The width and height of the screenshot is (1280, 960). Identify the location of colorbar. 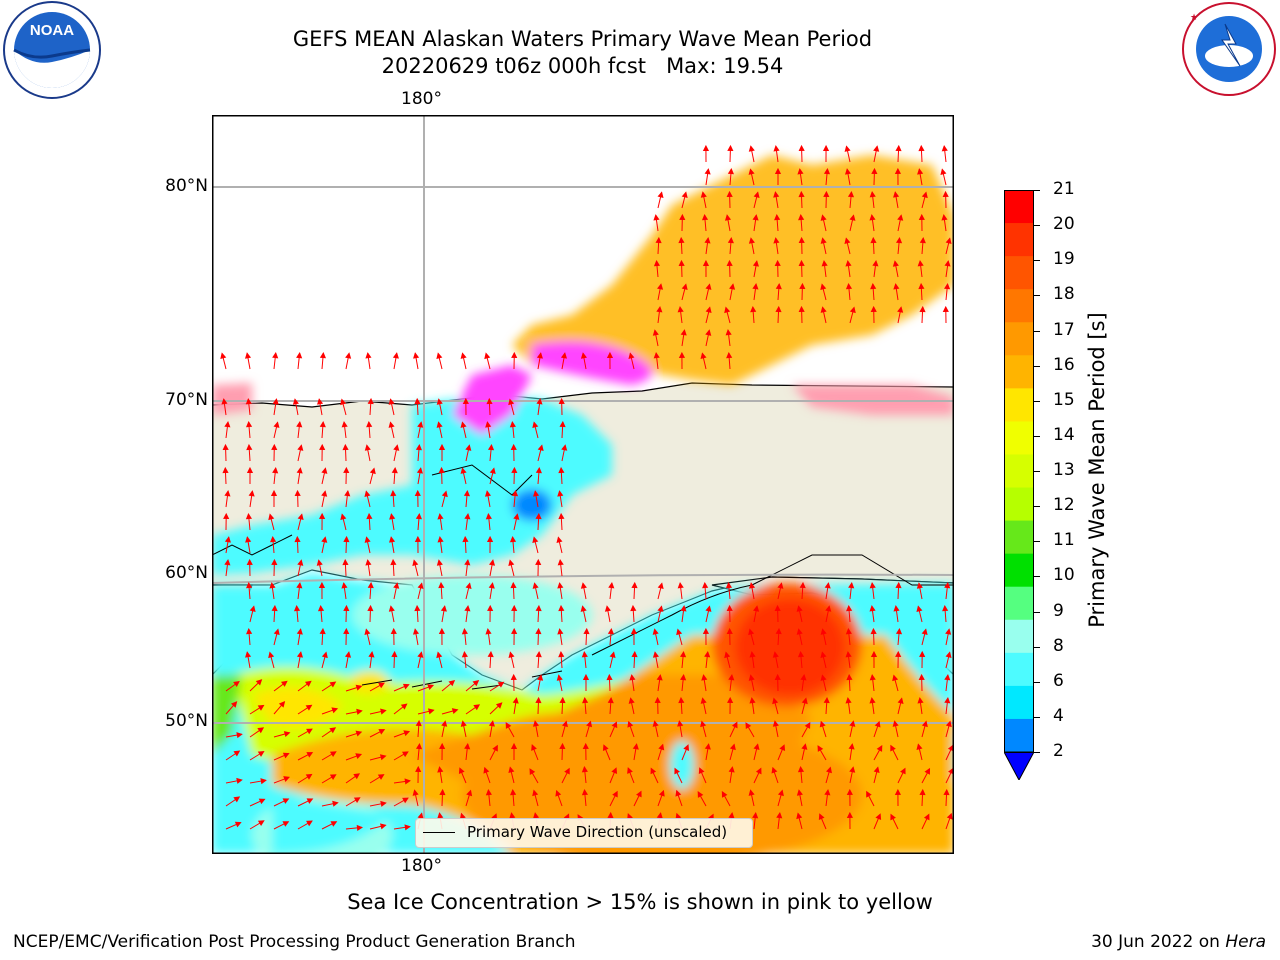
(1019, 485).